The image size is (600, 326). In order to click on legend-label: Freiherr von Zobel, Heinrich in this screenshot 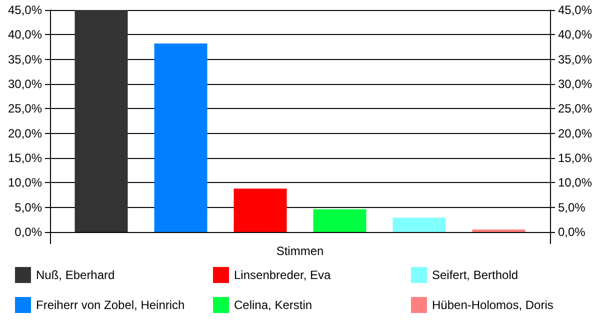, I will do `click(110, 305)`.